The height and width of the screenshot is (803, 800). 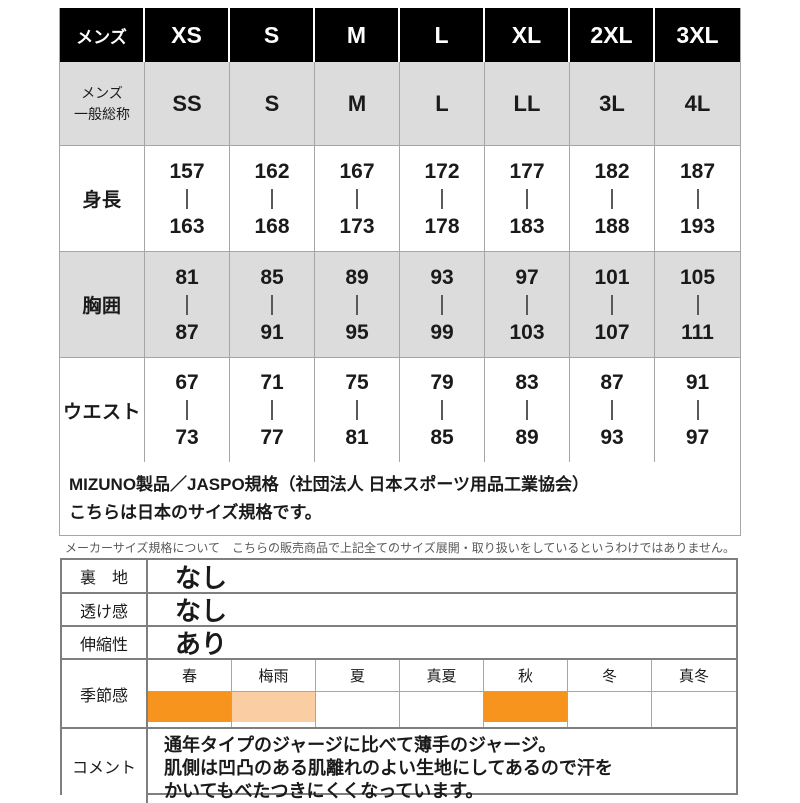 I want to click on chest-range-cell: 81 87, so click(x=187, y=305).